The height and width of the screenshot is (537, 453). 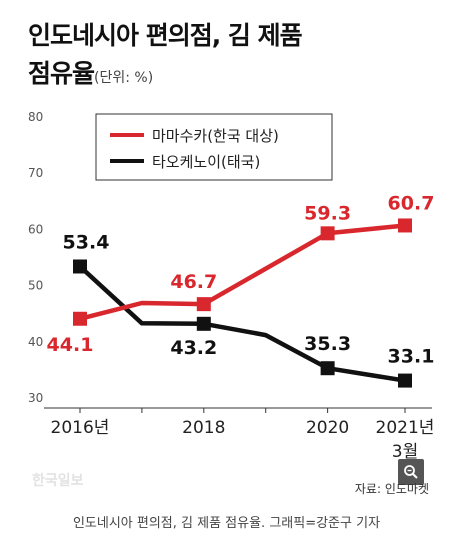 I want to click on x-tick-label: 2020, so click(x=327, y=428).